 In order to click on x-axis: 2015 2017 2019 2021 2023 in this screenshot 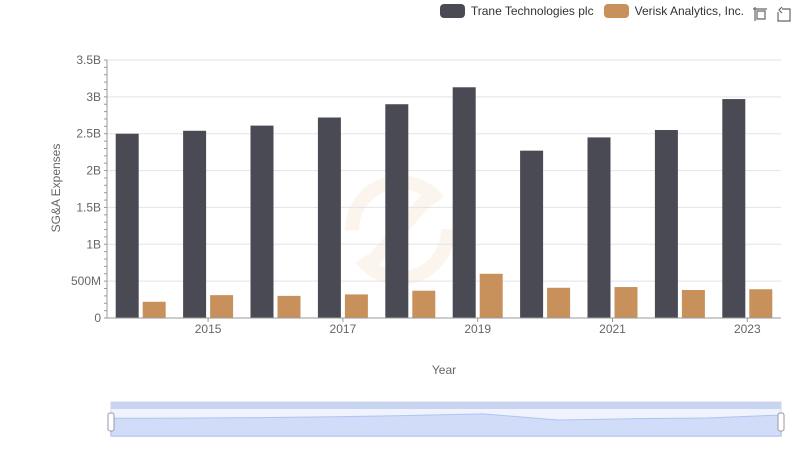, I will do `click(444, 326)`.